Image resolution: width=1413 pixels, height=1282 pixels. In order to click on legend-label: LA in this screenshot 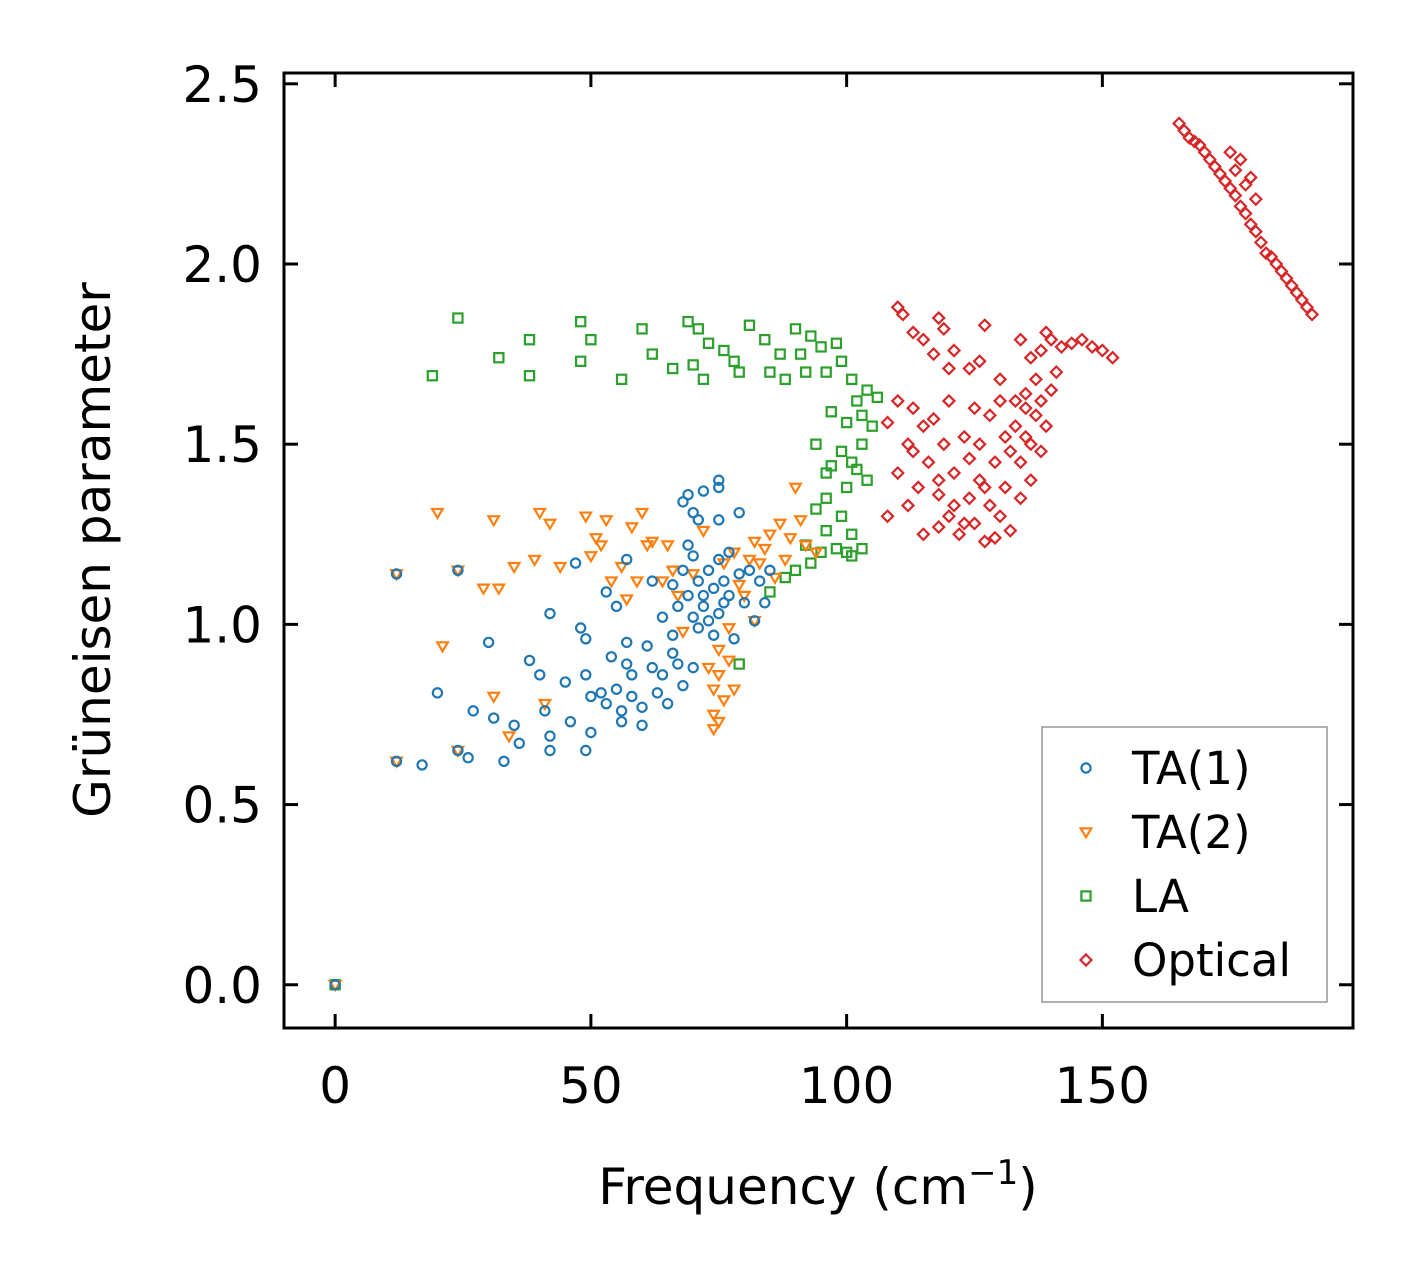, I will do `click(1160, 896)`.